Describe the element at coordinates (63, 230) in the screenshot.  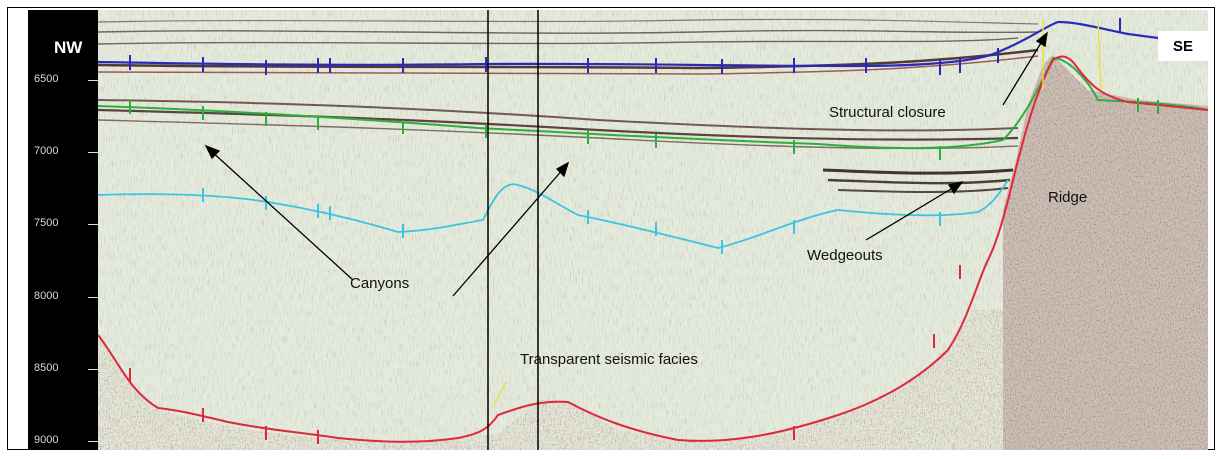
I see `depth-axis` at that location.